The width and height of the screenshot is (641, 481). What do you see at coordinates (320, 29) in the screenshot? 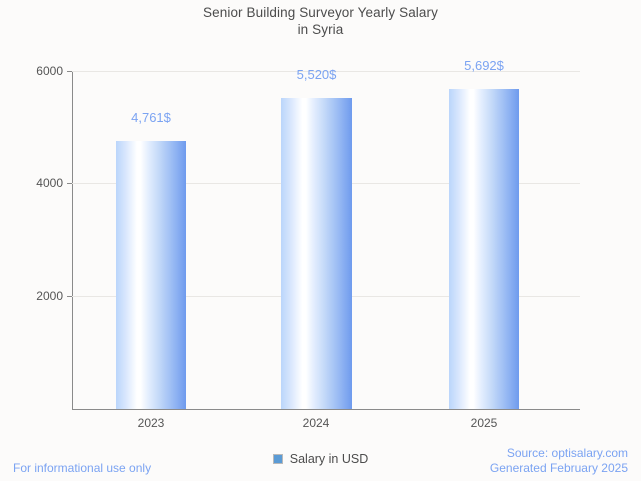
I see `chart-title-line-2: in Syria` at bounding box center [320, 29].